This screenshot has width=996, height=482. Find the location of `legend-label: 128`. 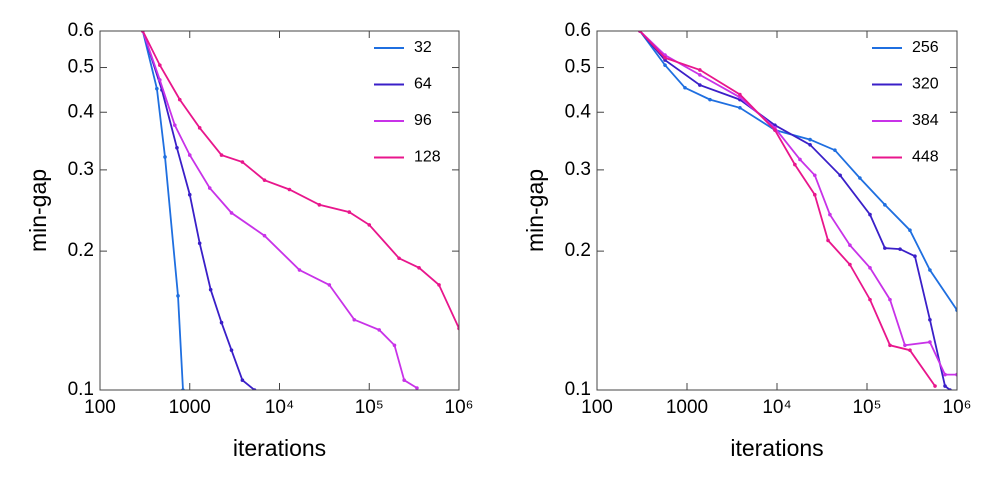

legend-label: 128 is located at coordinates (427, 157).